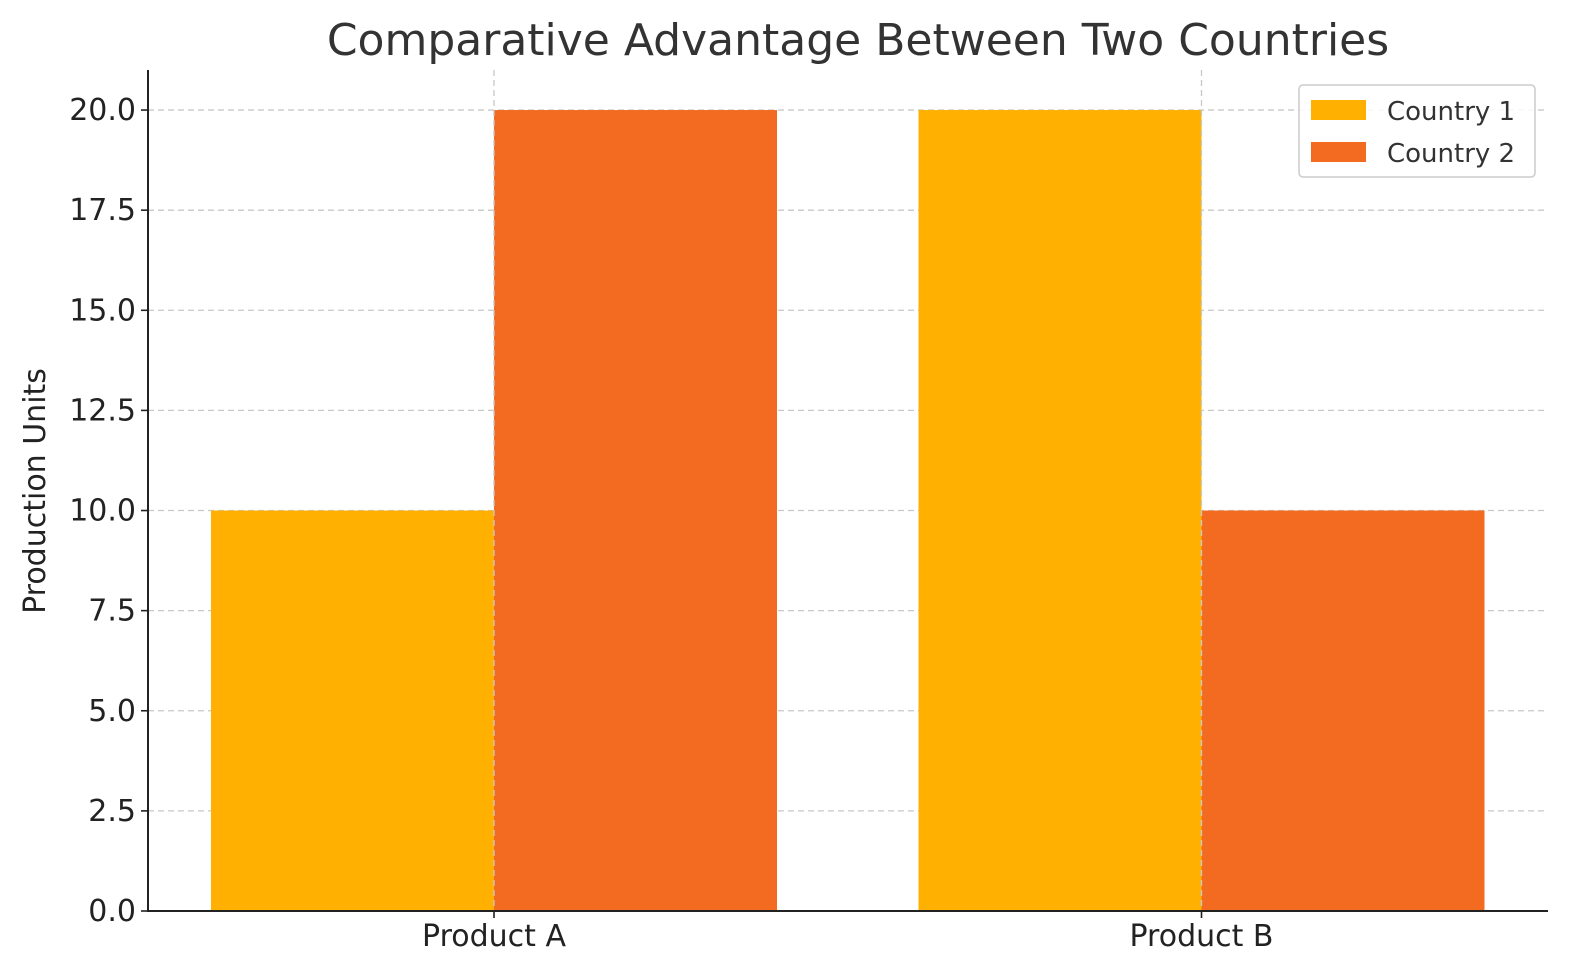 This screenshot has height=980, width=1580. I want to click on x-tick-label: Product B, so click(1201, 936).